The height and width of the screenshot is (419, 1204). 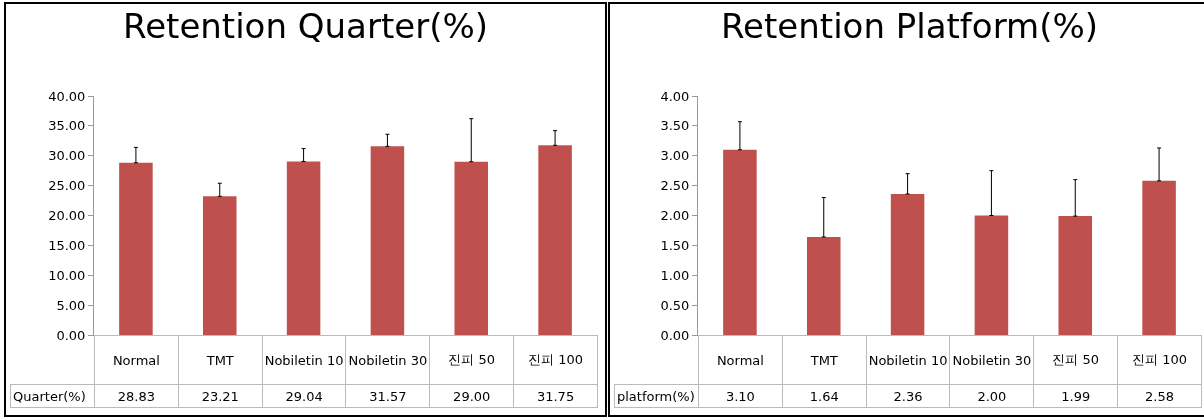 What do you see at coordinates (656, 396) in the screenshot?
I see `text: platform(%)` at bounding box center [656, 396].